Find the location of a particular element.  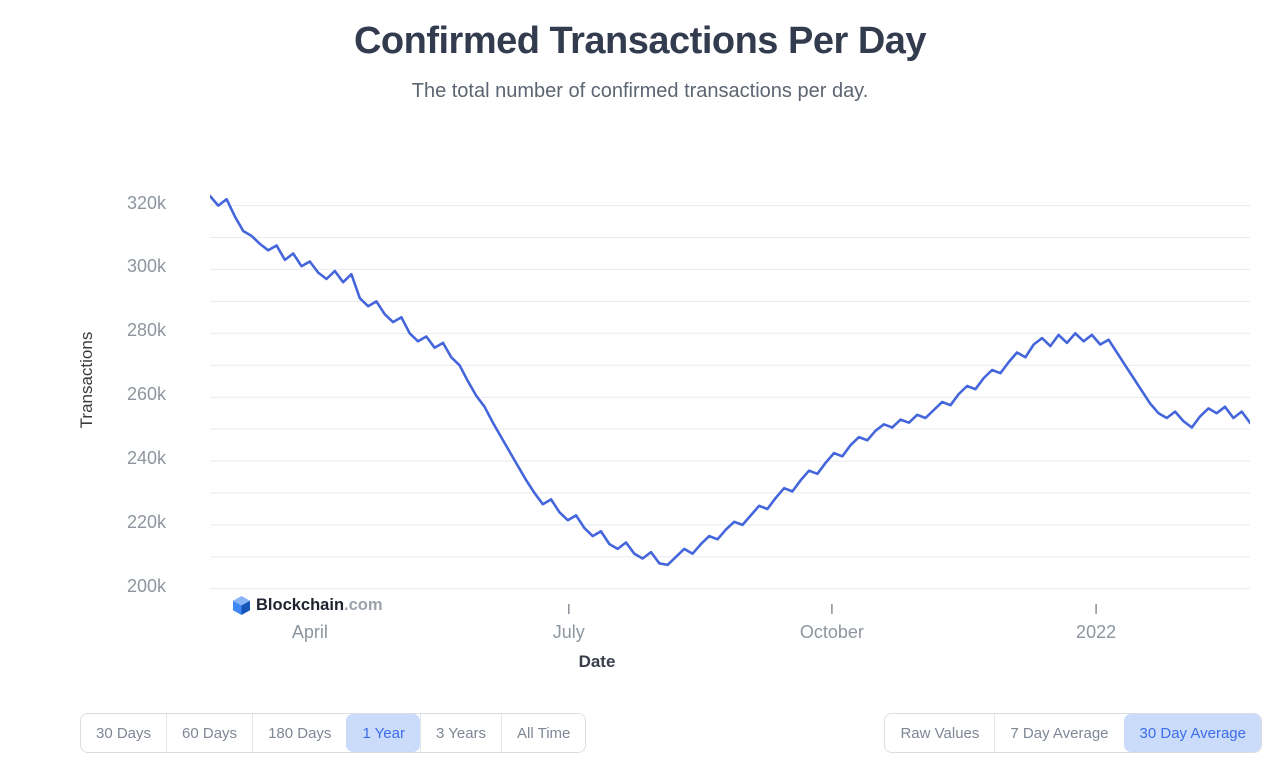

y-tick-label: 320k is located at coordinates (146, 202).